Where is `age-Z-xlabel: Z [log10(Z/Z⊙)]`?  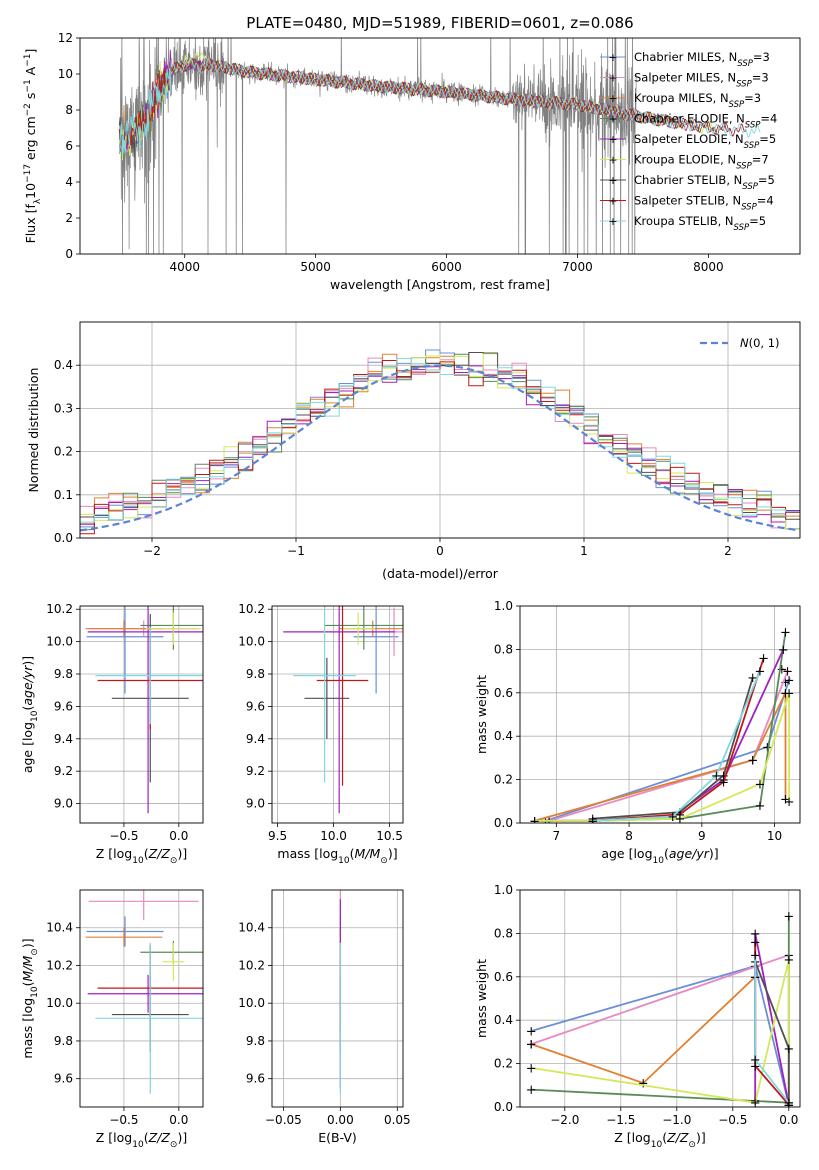 age-Z-xlabel: Z [log10(Z/Z⊙)] is located at coordinates (141, 856).